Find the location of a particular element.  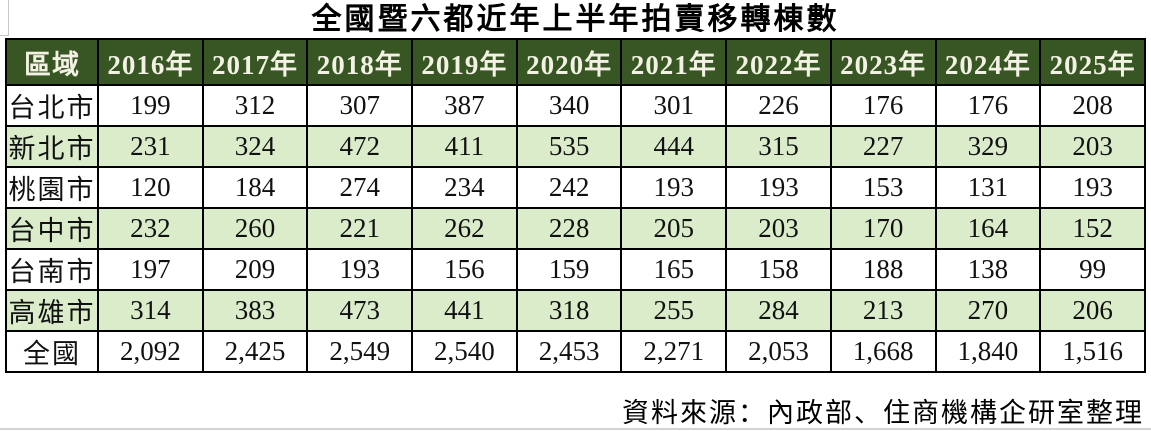

value-cell: 209 is located at coordinates (255, 269).